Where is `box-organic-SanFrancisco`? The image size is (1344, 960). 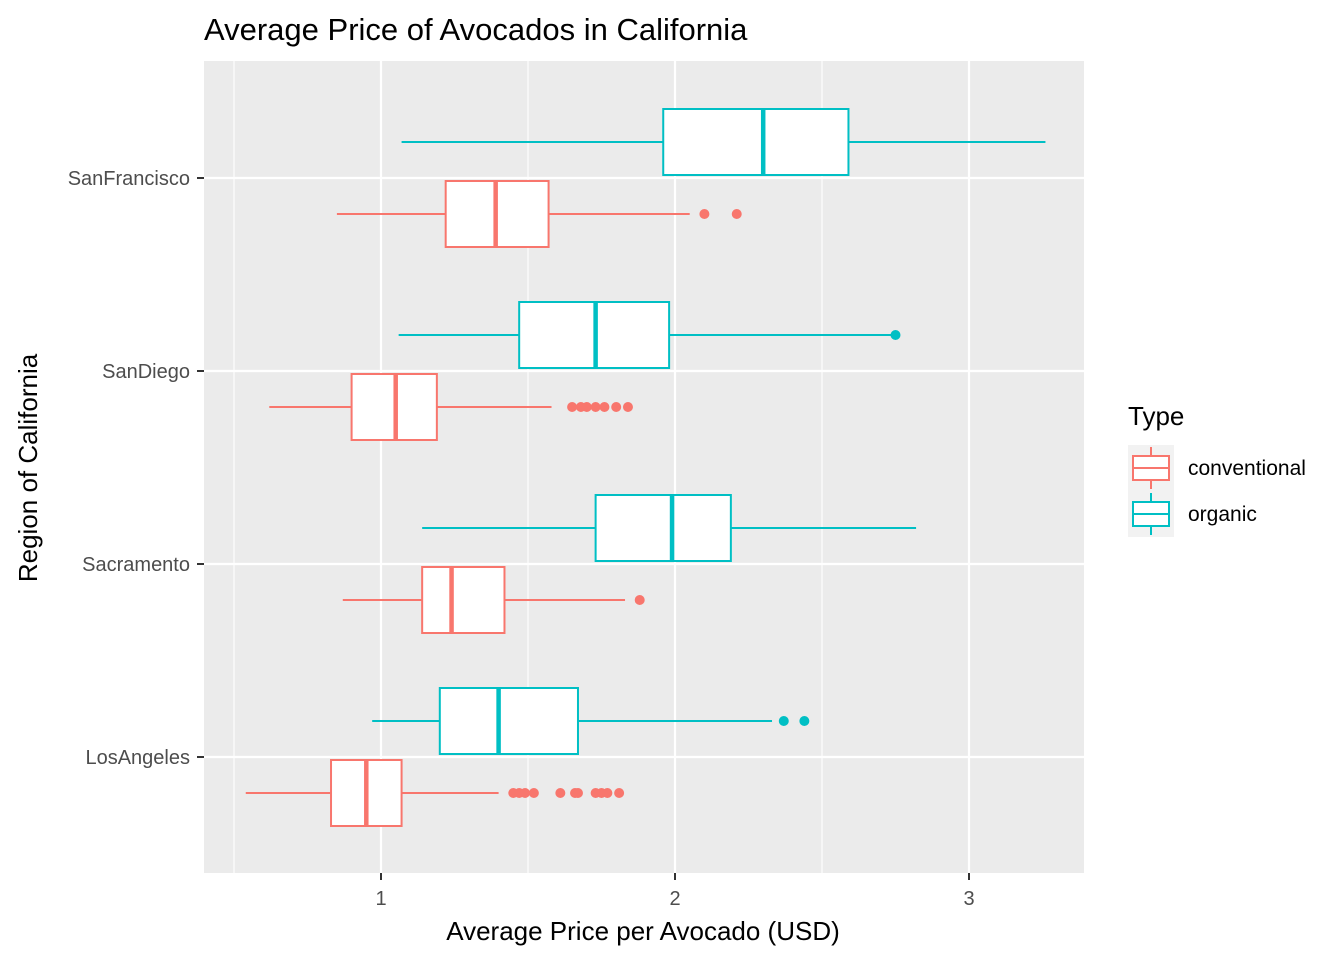 box-organic-SanFrancisco is located at coordinates (723, 142).